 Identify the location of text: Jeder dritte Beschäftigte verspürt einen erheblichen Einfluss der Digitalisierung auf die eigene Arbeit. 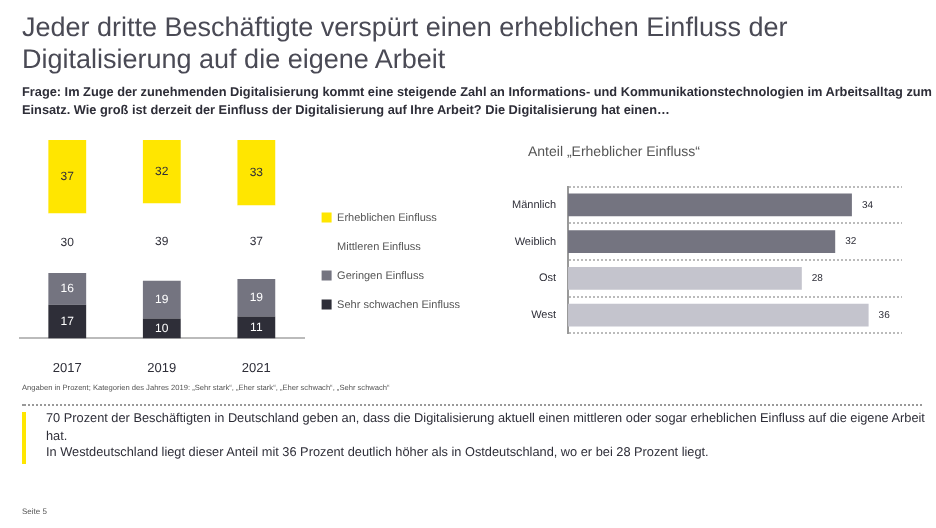
(406, 44).